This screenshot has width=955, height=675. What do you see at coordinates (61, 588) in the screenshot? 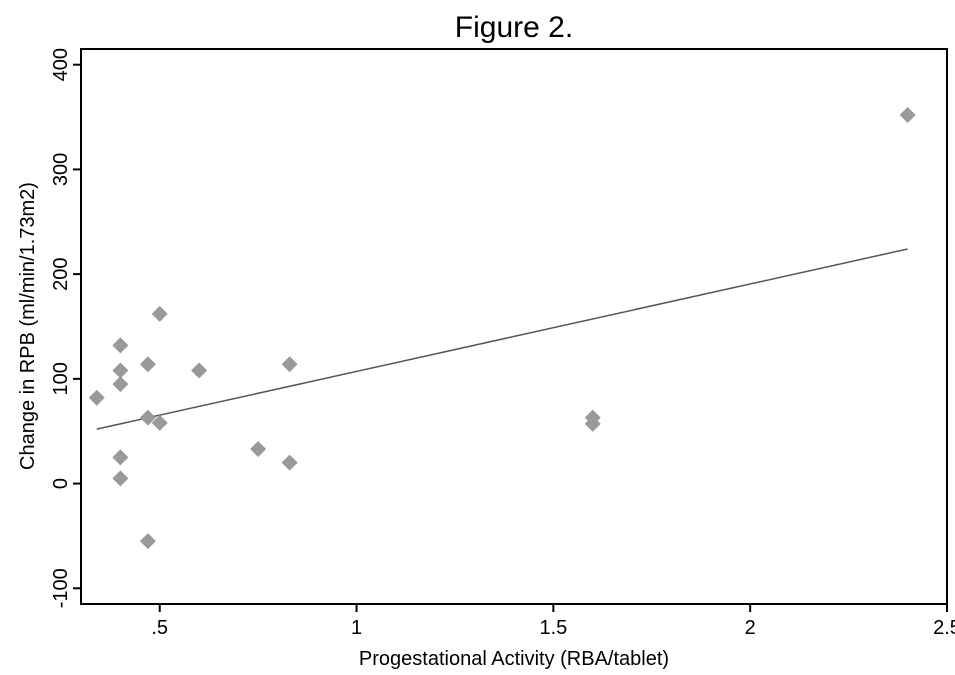
I see `y-tick-label: -100` at bounding box center [61, 588].